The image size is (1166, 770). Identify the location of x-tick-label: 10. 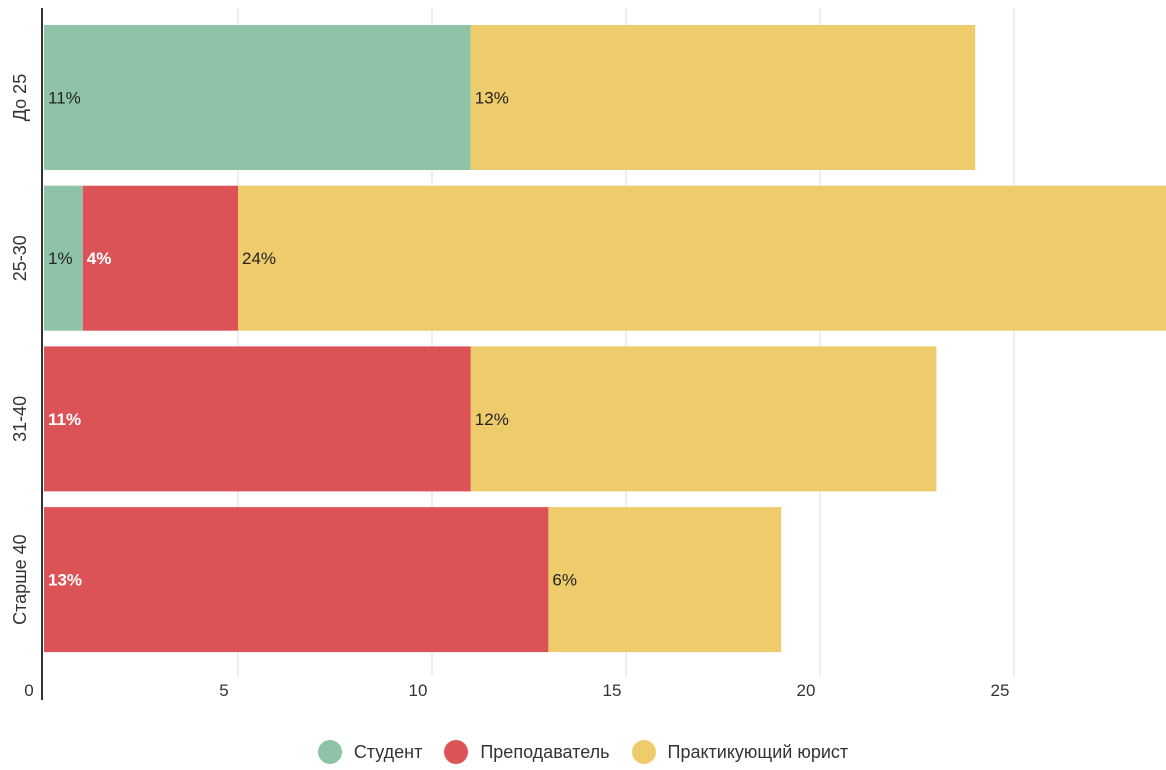
(418, 690).